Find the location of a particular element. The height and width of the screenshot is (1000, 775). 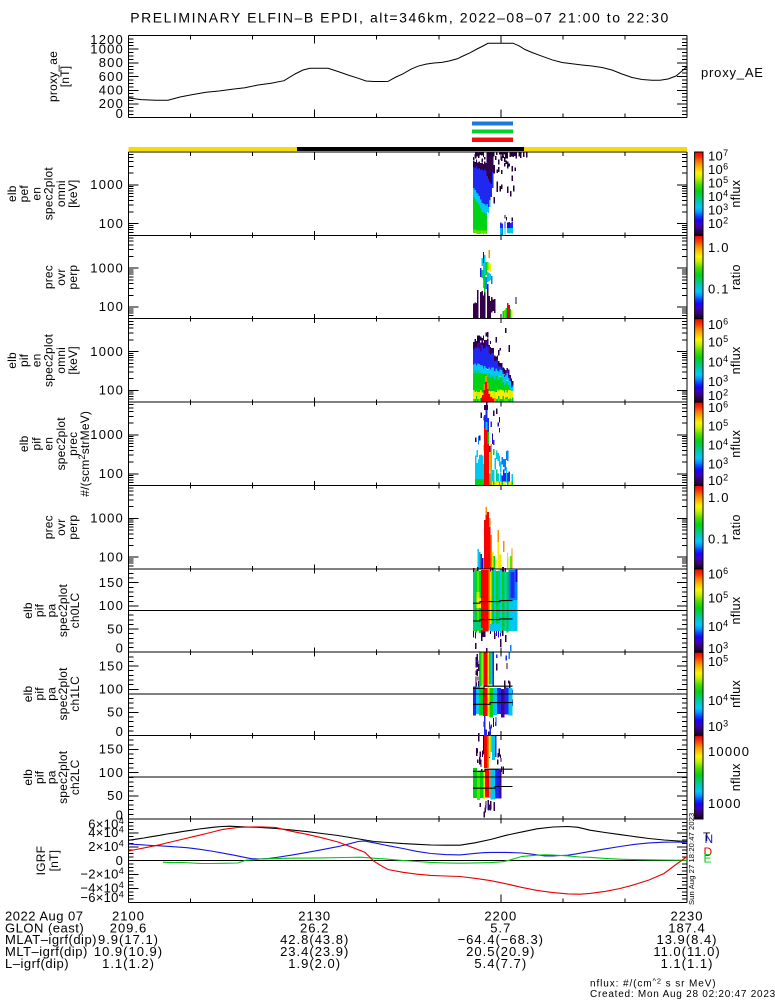

svg-text: #/(scm2strMeV) is located at coordinates (84, 454).